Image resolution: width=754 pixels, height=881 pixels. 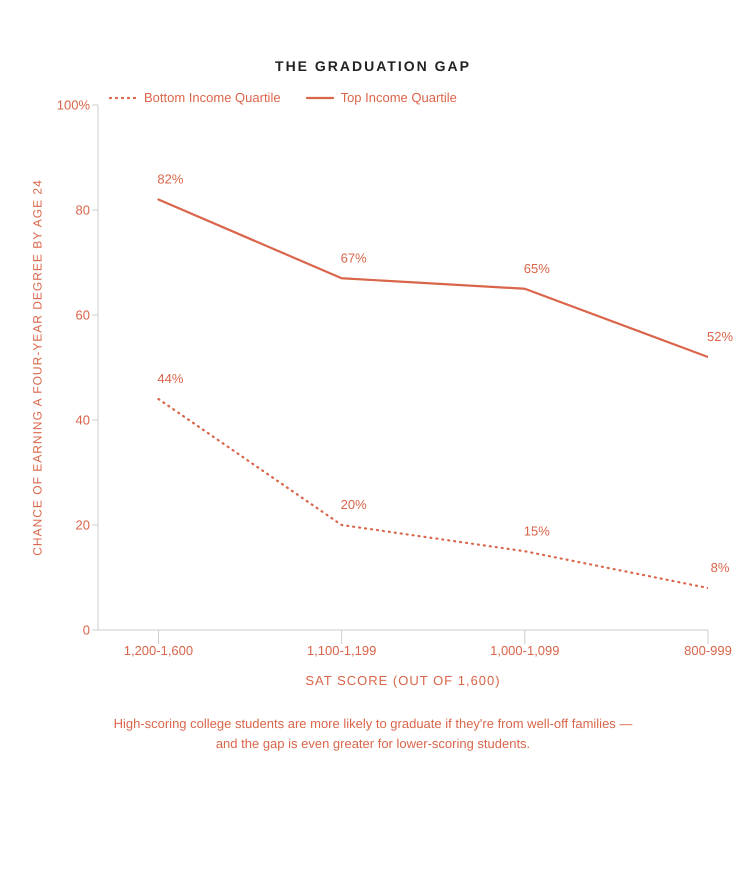 I want to click on chart-title: THE GRADUATION GAP, so click(x=373, y=66).